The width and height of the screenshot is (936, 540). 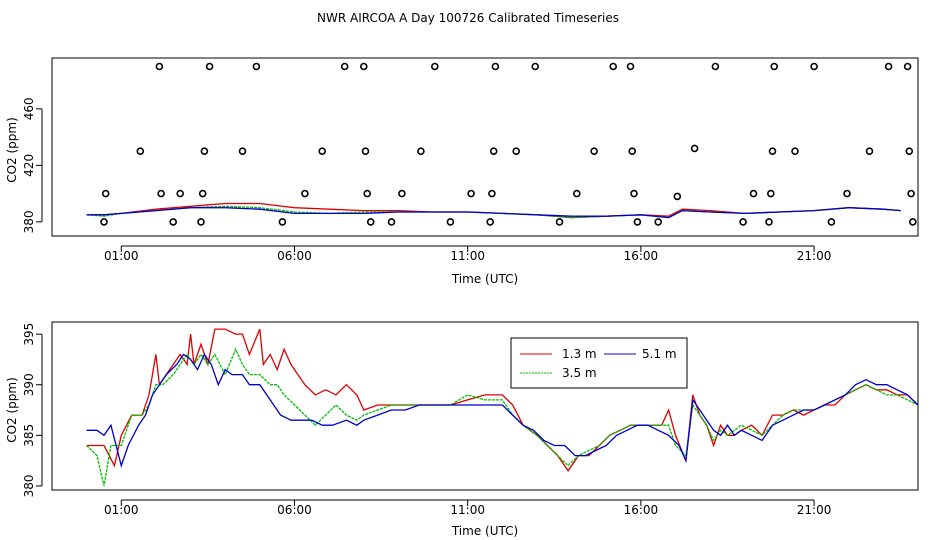 What do you see at coordinates (29, 334) in the screenshot?
I see `bot-y-tick-label: 395` at bounding box center [29, 334].